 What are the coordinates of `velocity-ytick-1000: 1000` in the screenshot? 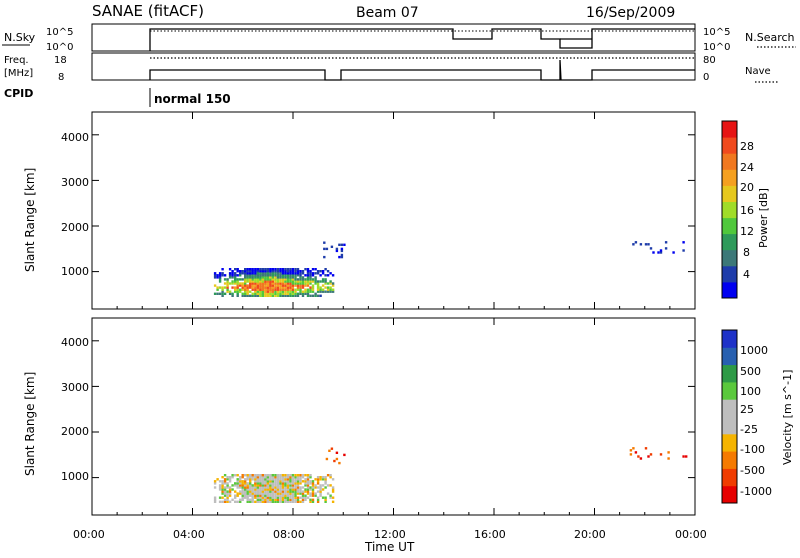 It's located at (75, 476).